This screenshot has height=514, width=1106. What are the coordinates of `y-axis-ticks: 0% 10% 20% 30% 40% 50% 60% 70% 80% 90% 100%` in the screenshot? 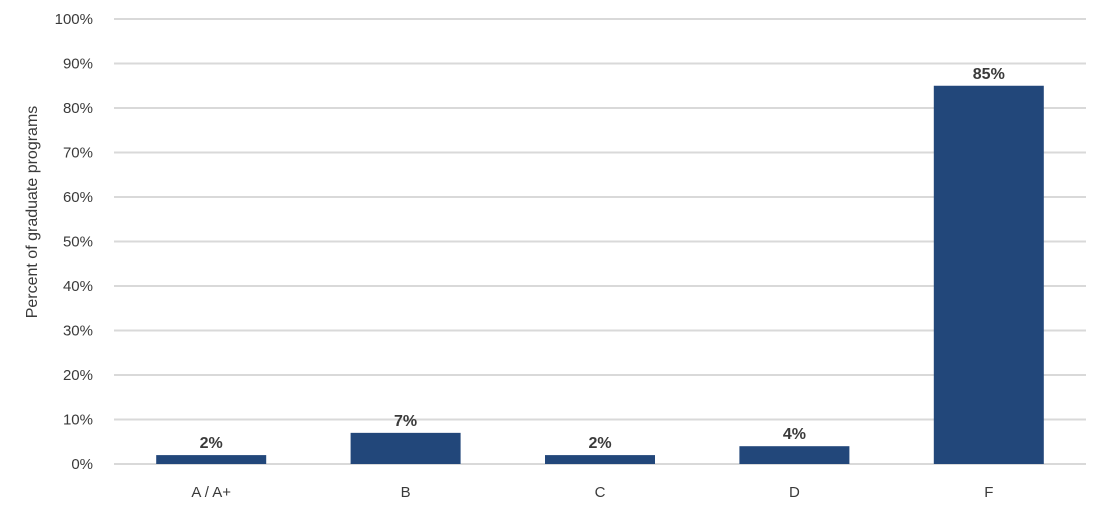 It's located at (74, 242).